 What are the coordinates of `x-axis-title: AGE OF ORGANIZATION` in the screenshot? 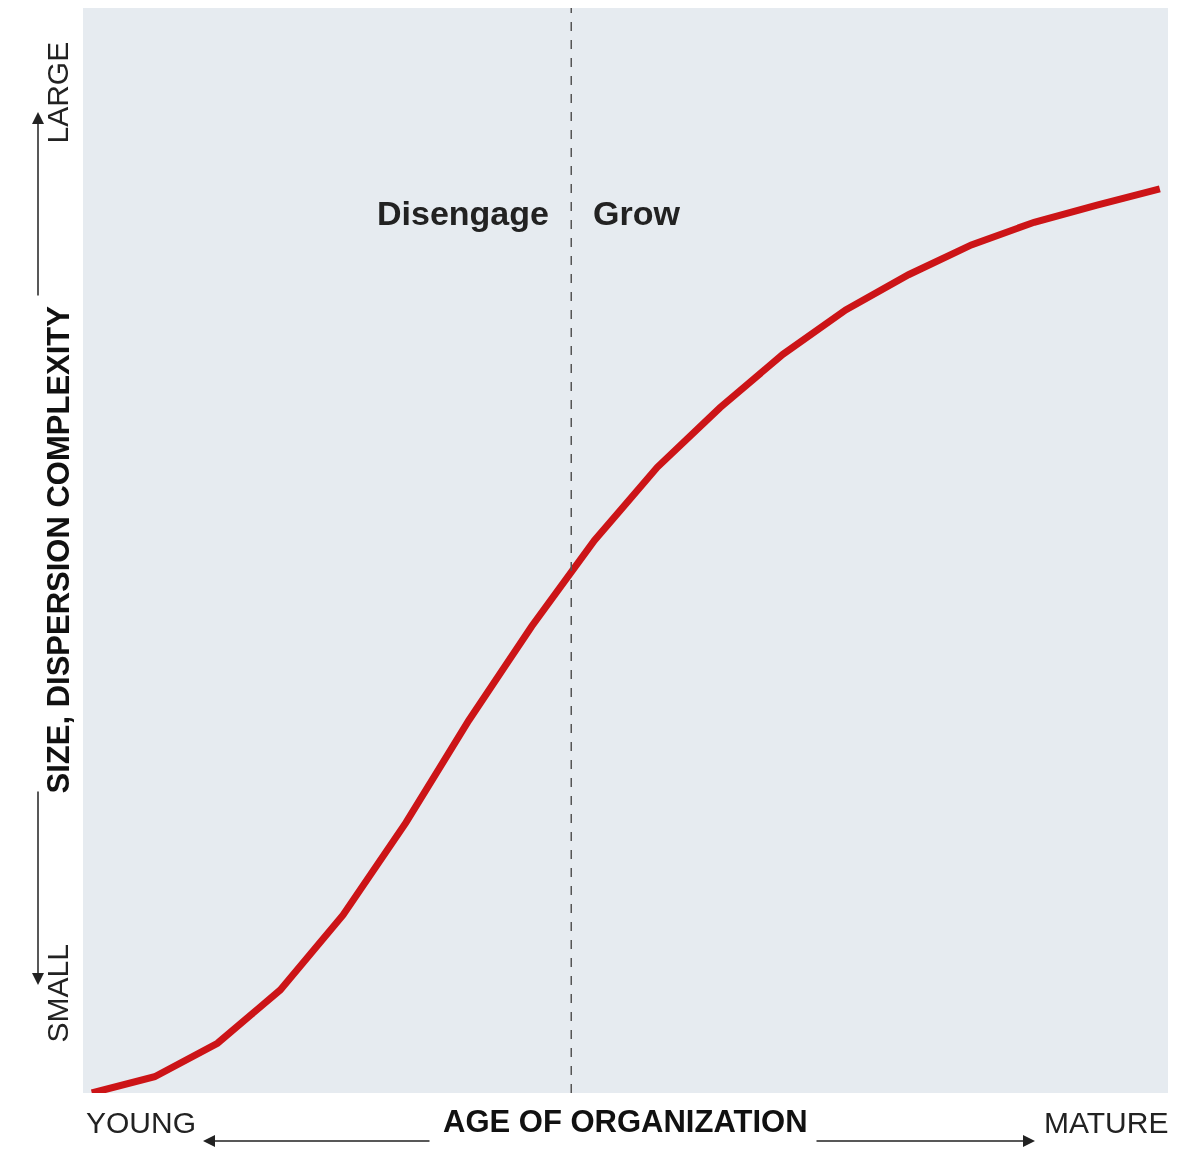 It's located at (625, 1121).